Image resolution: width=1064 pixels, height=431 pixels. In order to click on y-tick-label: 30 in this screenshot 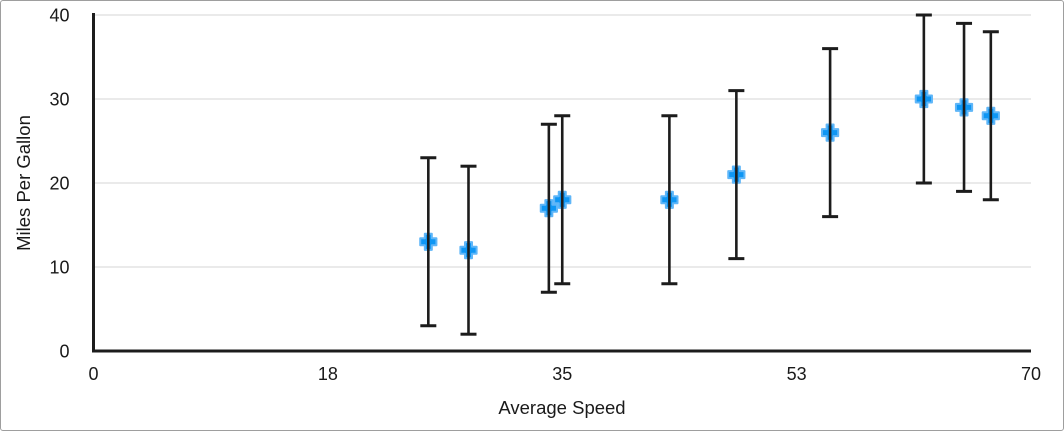, I will do `click(59, 100)`.